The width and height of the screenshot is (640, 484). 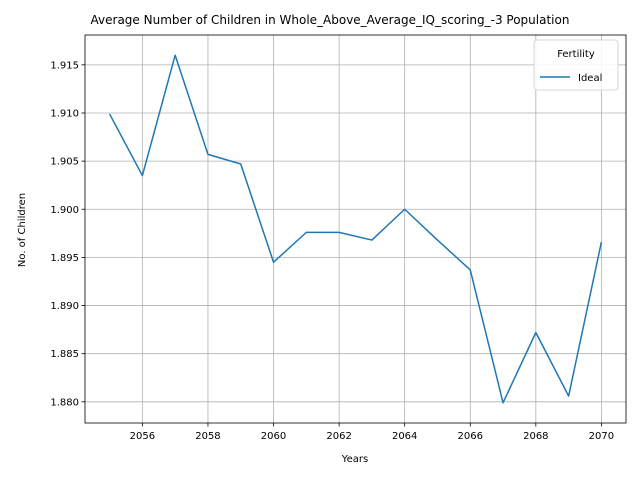 I want to click on y-tick-label: 1.915, so click(x=64, y=65).